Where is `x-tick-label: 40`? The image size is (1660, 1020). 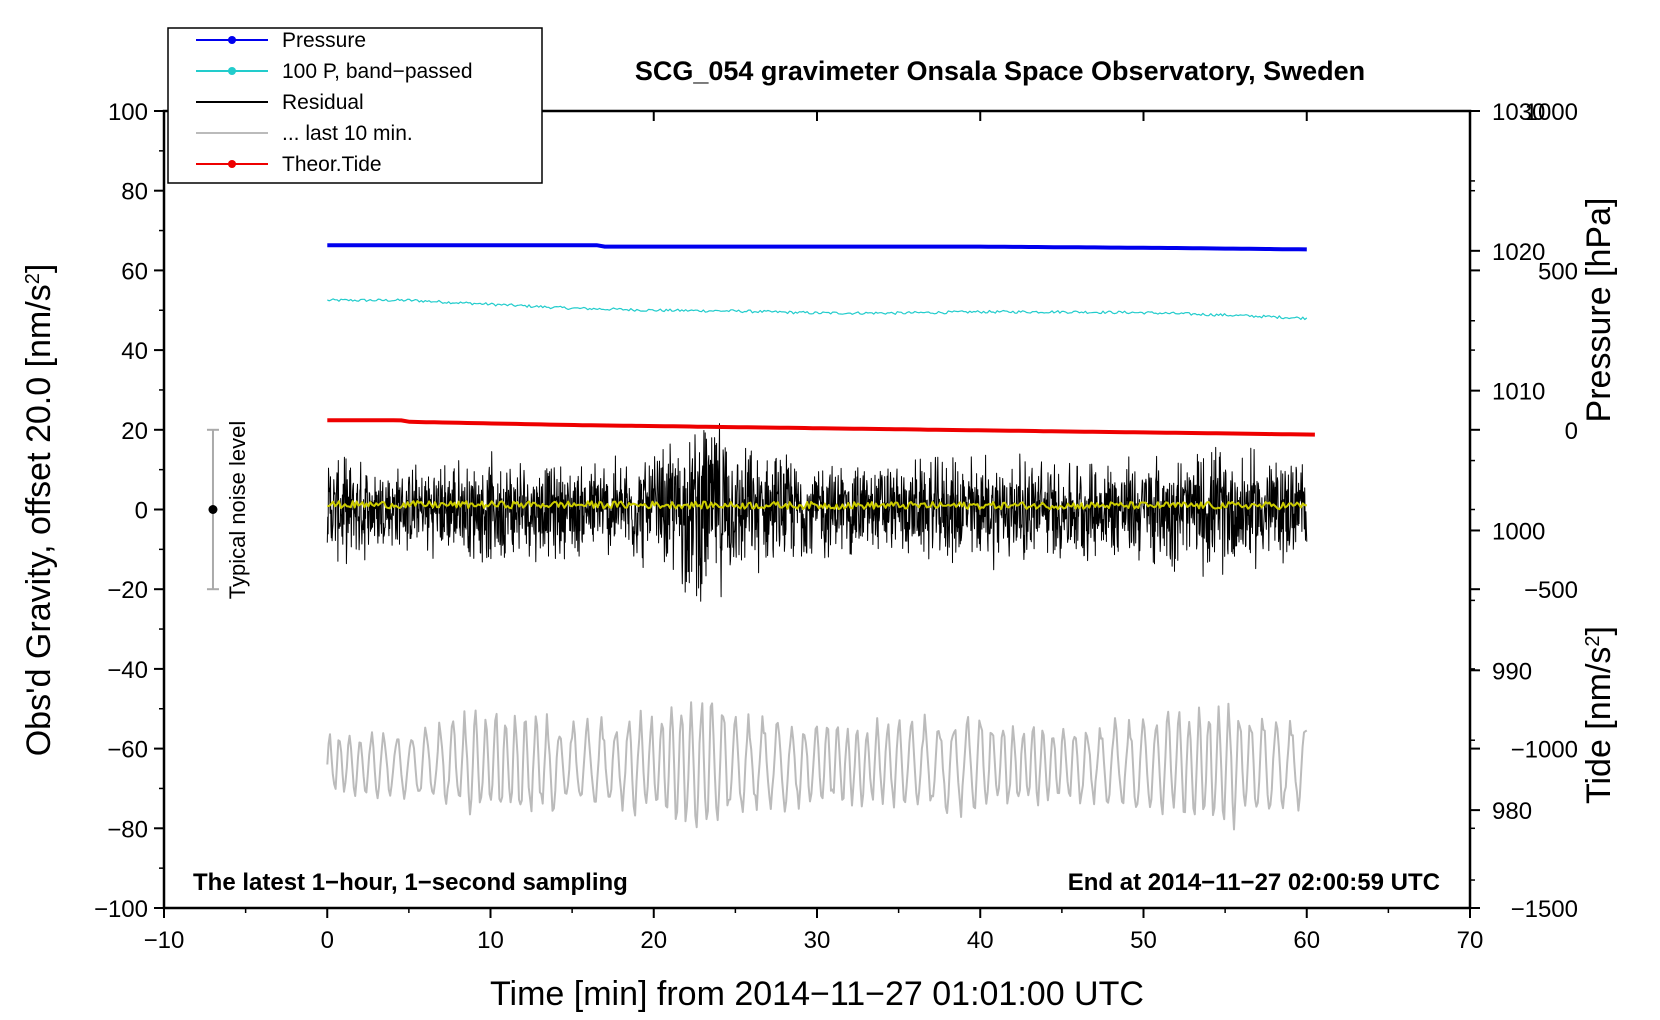
x-tick-label: 40 is located at coordinates (980, 940).